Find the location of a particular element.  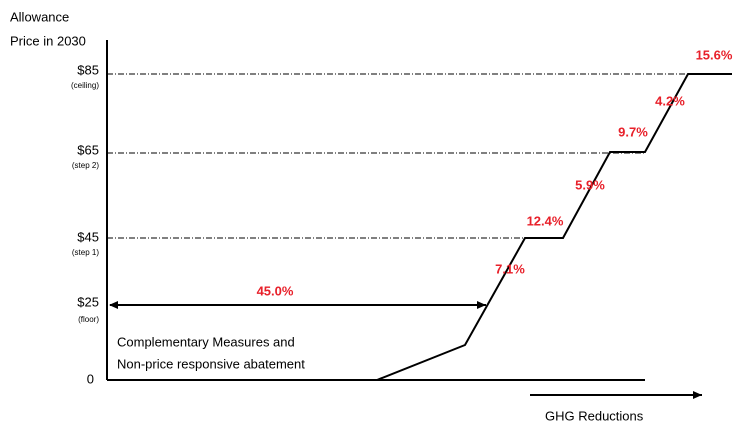

segment-label: 15.6% is located at coordinates (714, 54).